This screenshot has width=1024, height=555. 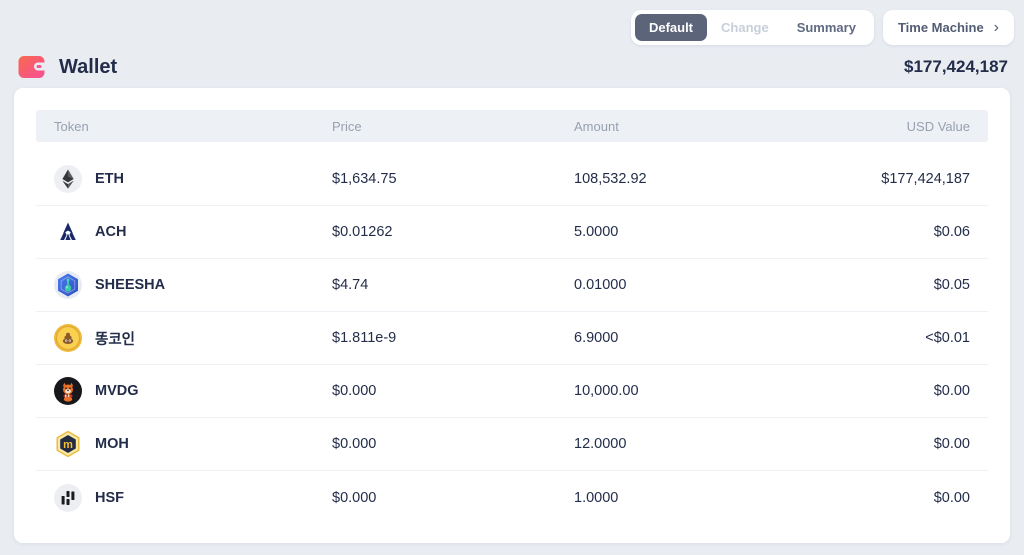 What do you see at coordinates (347, 126) in the screenshot?
I see `column-header-price: Price` at bounding box center [347, 126].